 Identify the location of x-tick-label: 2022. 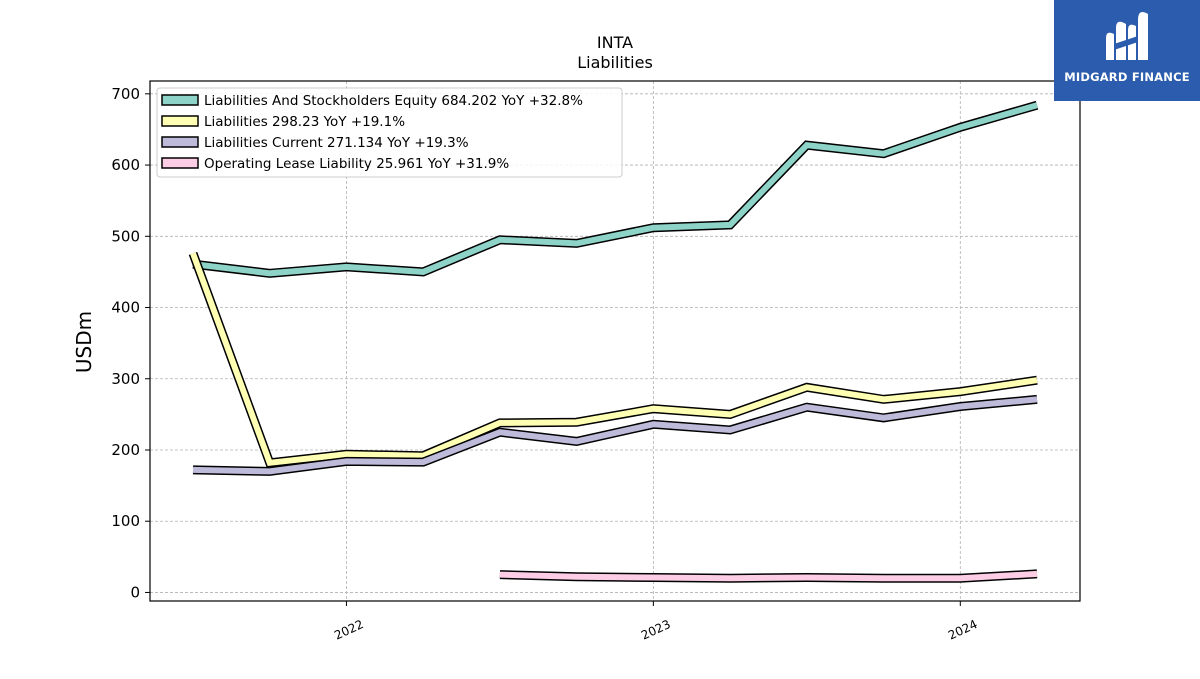
(349, 630).